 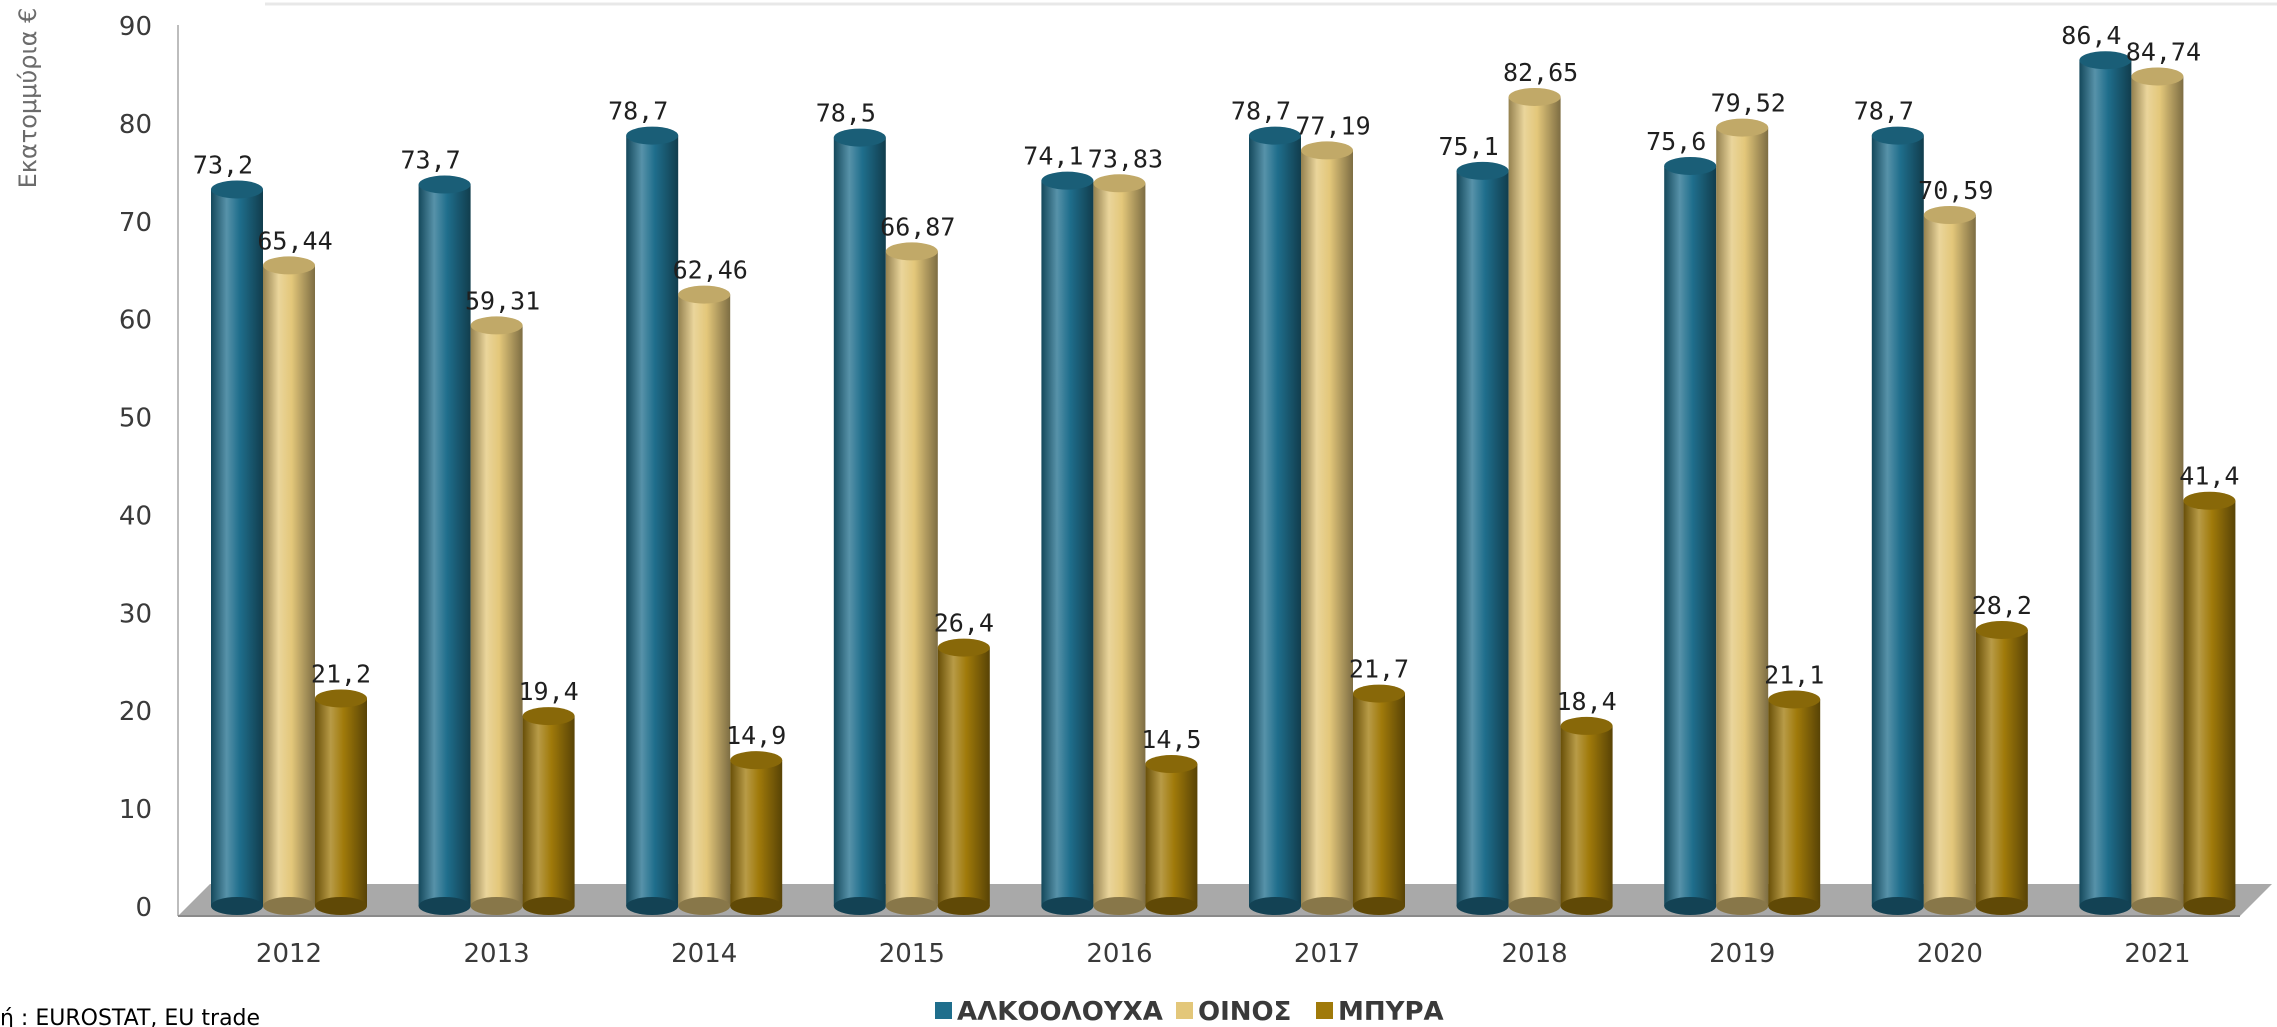 What do you see at coordinates (135, 516) in the screenshot?
I see `y-tick-label: 40` at bounding box center [135, 516].